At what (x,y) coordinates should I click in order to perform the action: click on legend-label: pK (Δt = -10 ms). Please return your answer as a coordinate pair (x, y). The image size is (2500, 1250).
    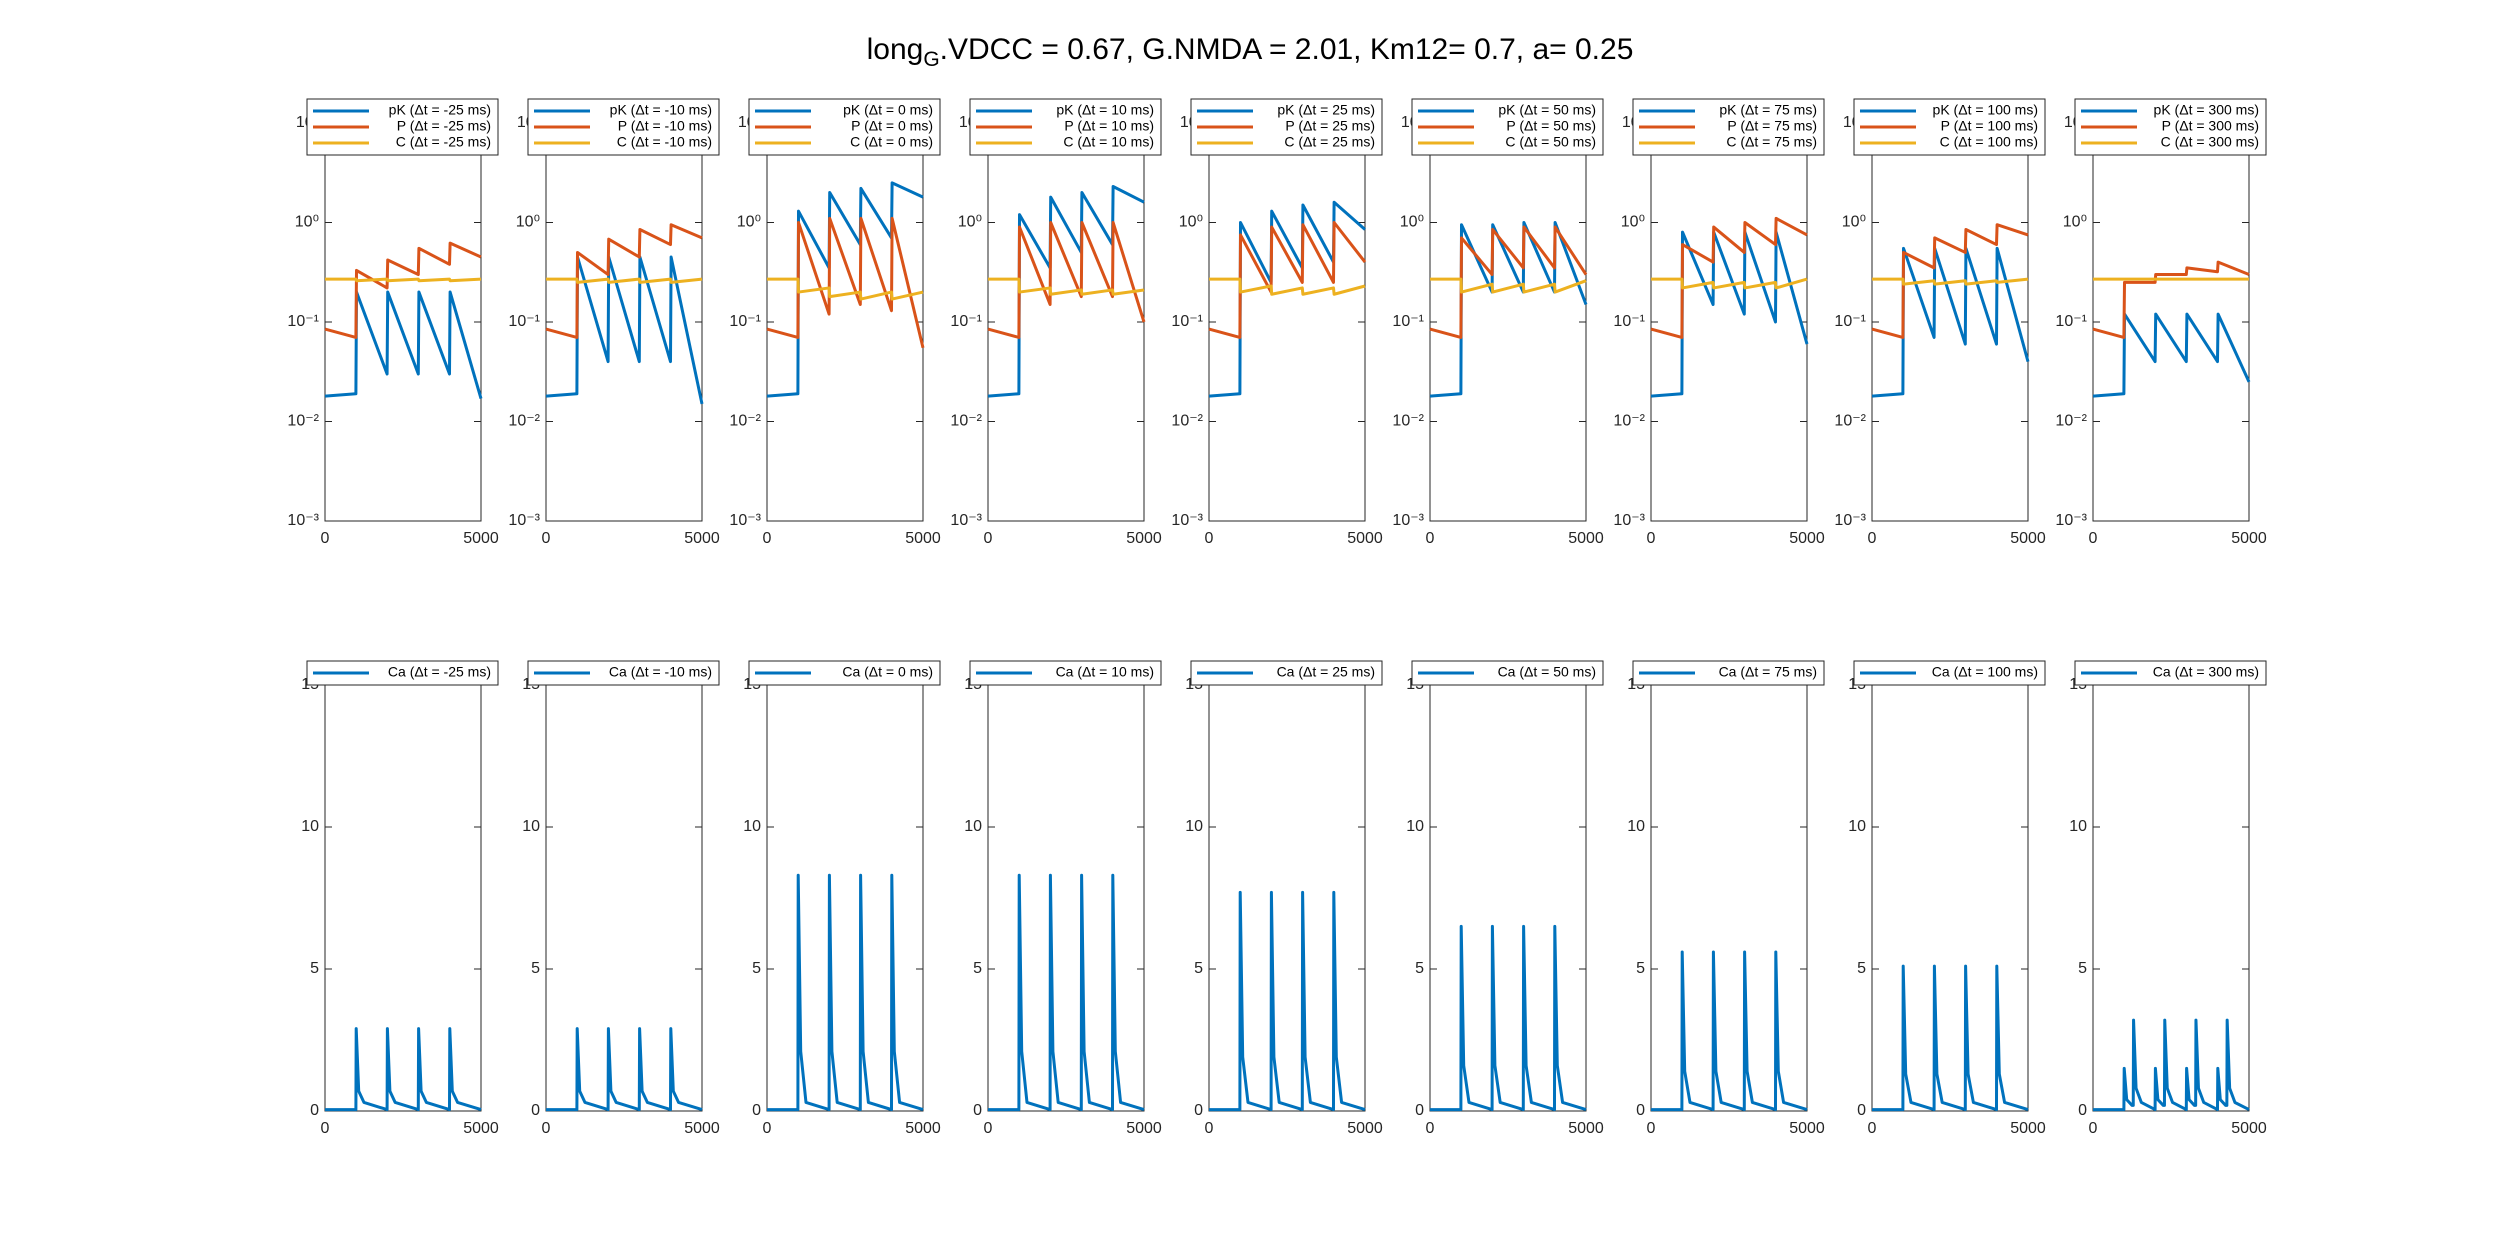
    Looking at the image, I should click on (661, 110).